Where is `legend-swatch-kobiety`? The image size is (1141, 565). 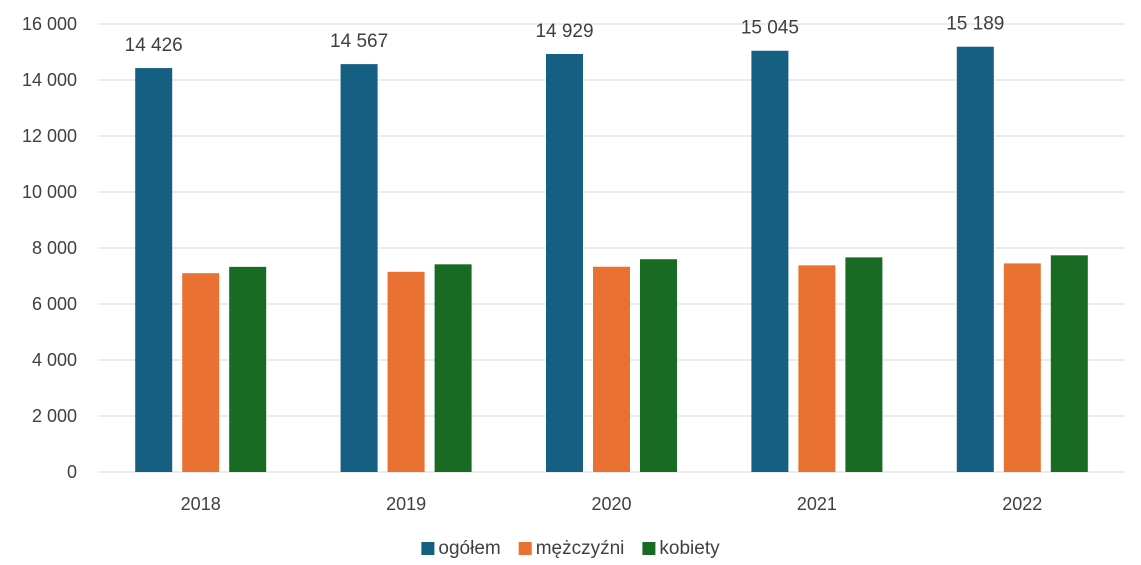 legend-swatch-kobiety is located at coordinates (649, 548).